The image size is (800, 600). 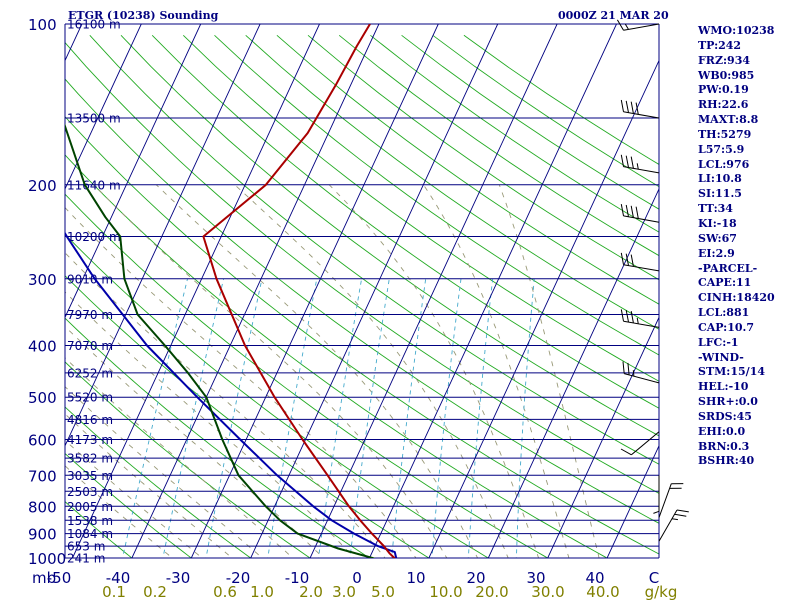 I want to click on index-value: MAXT:8.8, so click(x=728, y=120).